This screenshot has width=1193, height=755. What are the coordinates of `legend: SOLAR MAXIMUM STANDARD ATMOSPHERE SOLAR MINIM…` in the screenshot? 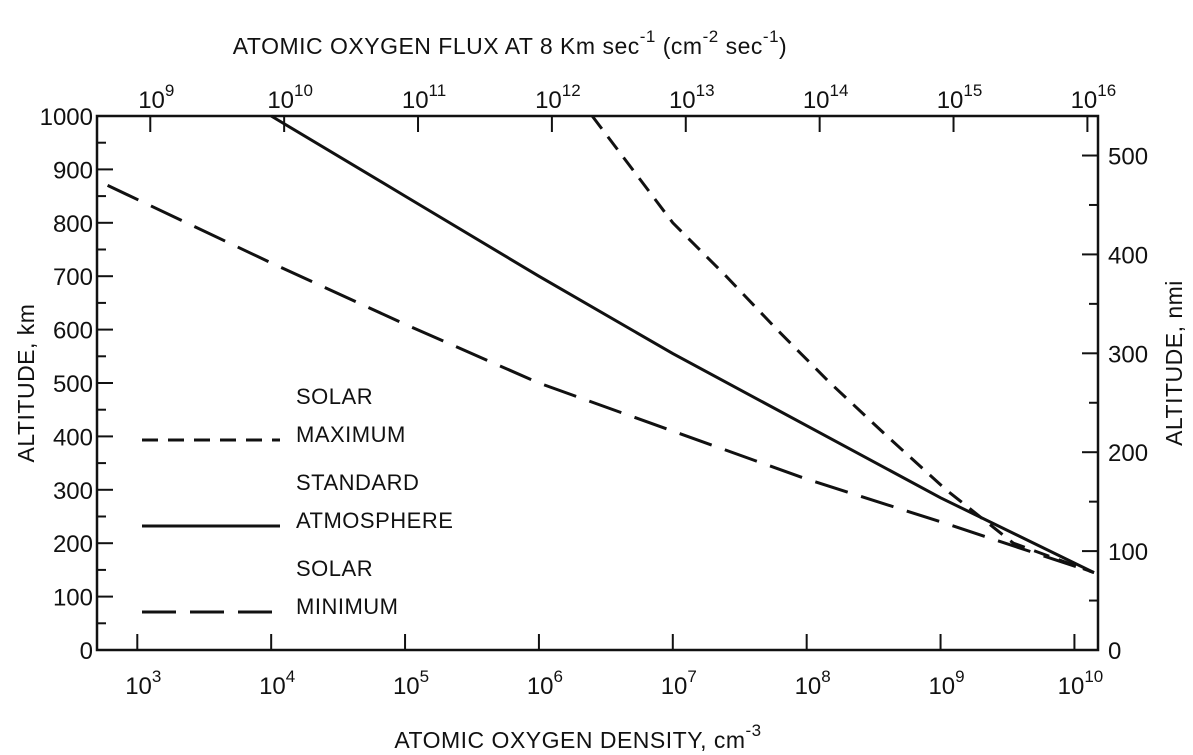 It's located at (297, 501).